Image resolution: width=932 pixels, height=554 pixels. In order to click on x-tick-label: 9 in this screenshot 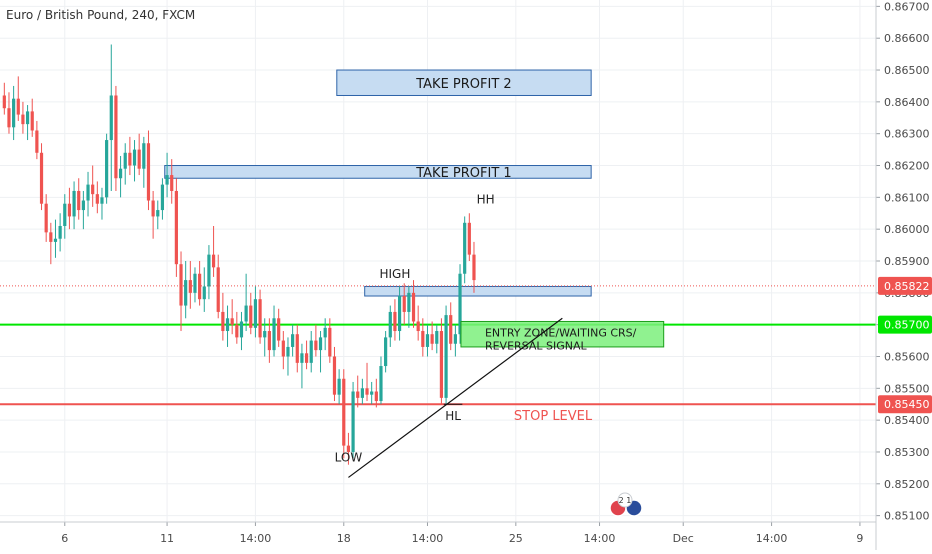, I will do `click(859, 538)`.